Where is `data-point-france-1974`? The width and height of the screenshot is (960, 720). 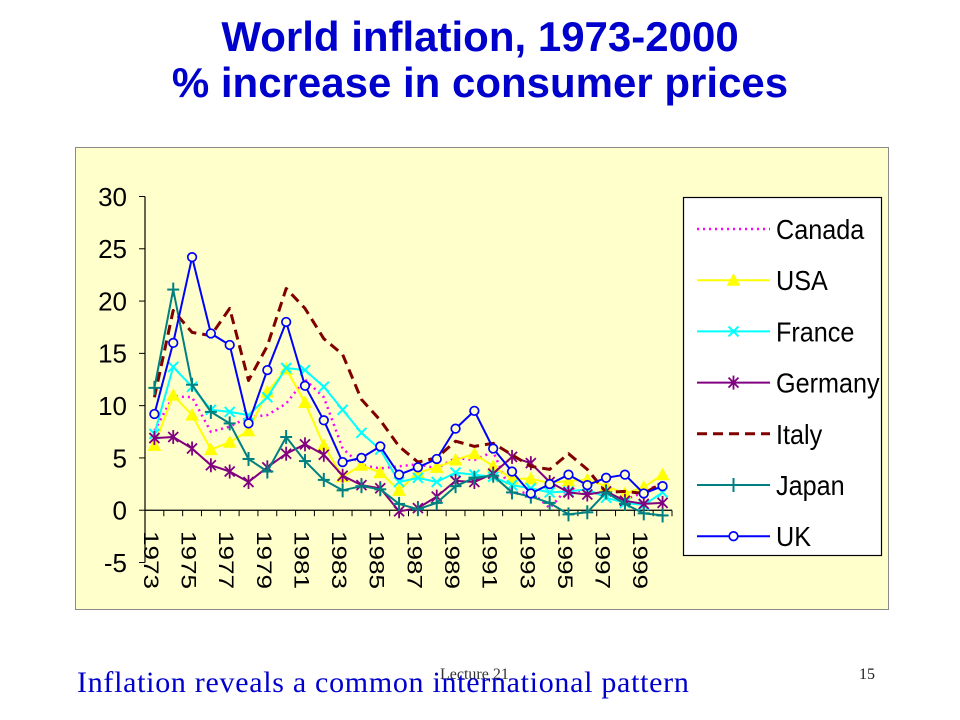
data-point-france-1974 is located at coordinates (173, 367).